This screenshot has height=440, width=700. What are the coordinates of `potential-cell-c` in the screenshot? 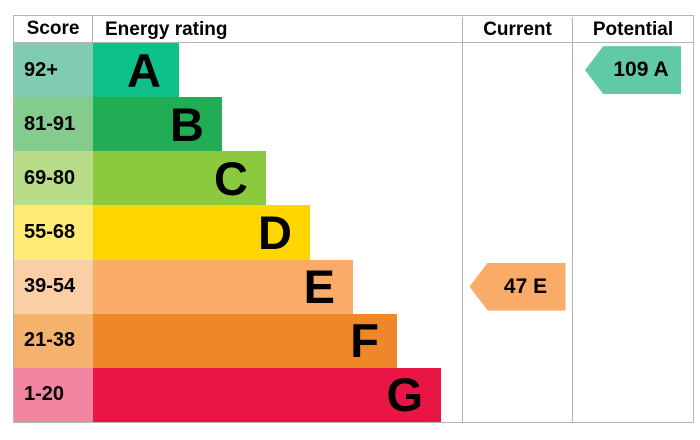 It's located at (632, 178).